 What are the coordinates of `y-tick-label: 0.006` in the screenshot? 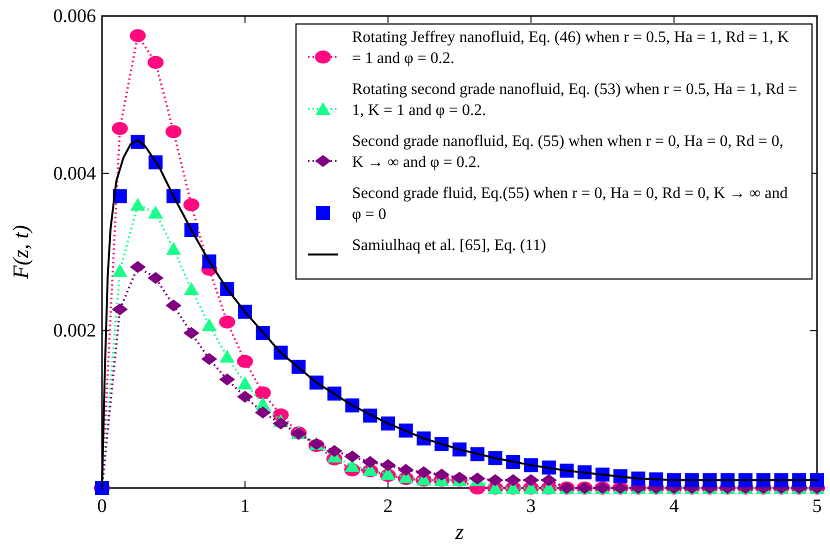 It's located at (74, 16).